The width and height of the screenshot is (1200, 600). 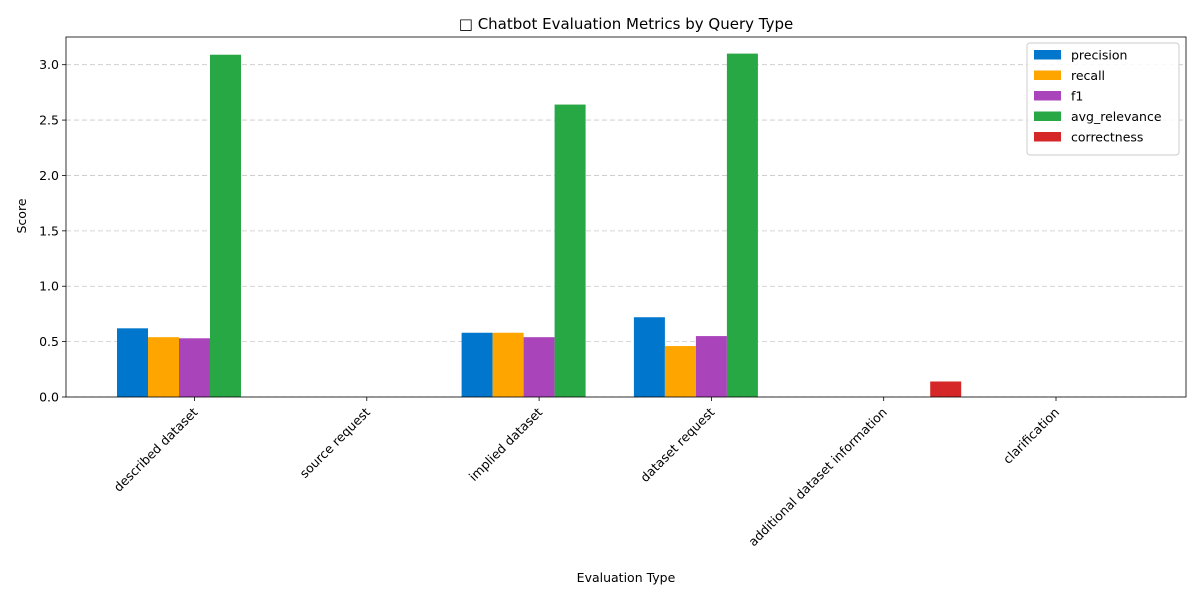 I want to click on legend-swatch-precision, so click(x=1047, y=55).